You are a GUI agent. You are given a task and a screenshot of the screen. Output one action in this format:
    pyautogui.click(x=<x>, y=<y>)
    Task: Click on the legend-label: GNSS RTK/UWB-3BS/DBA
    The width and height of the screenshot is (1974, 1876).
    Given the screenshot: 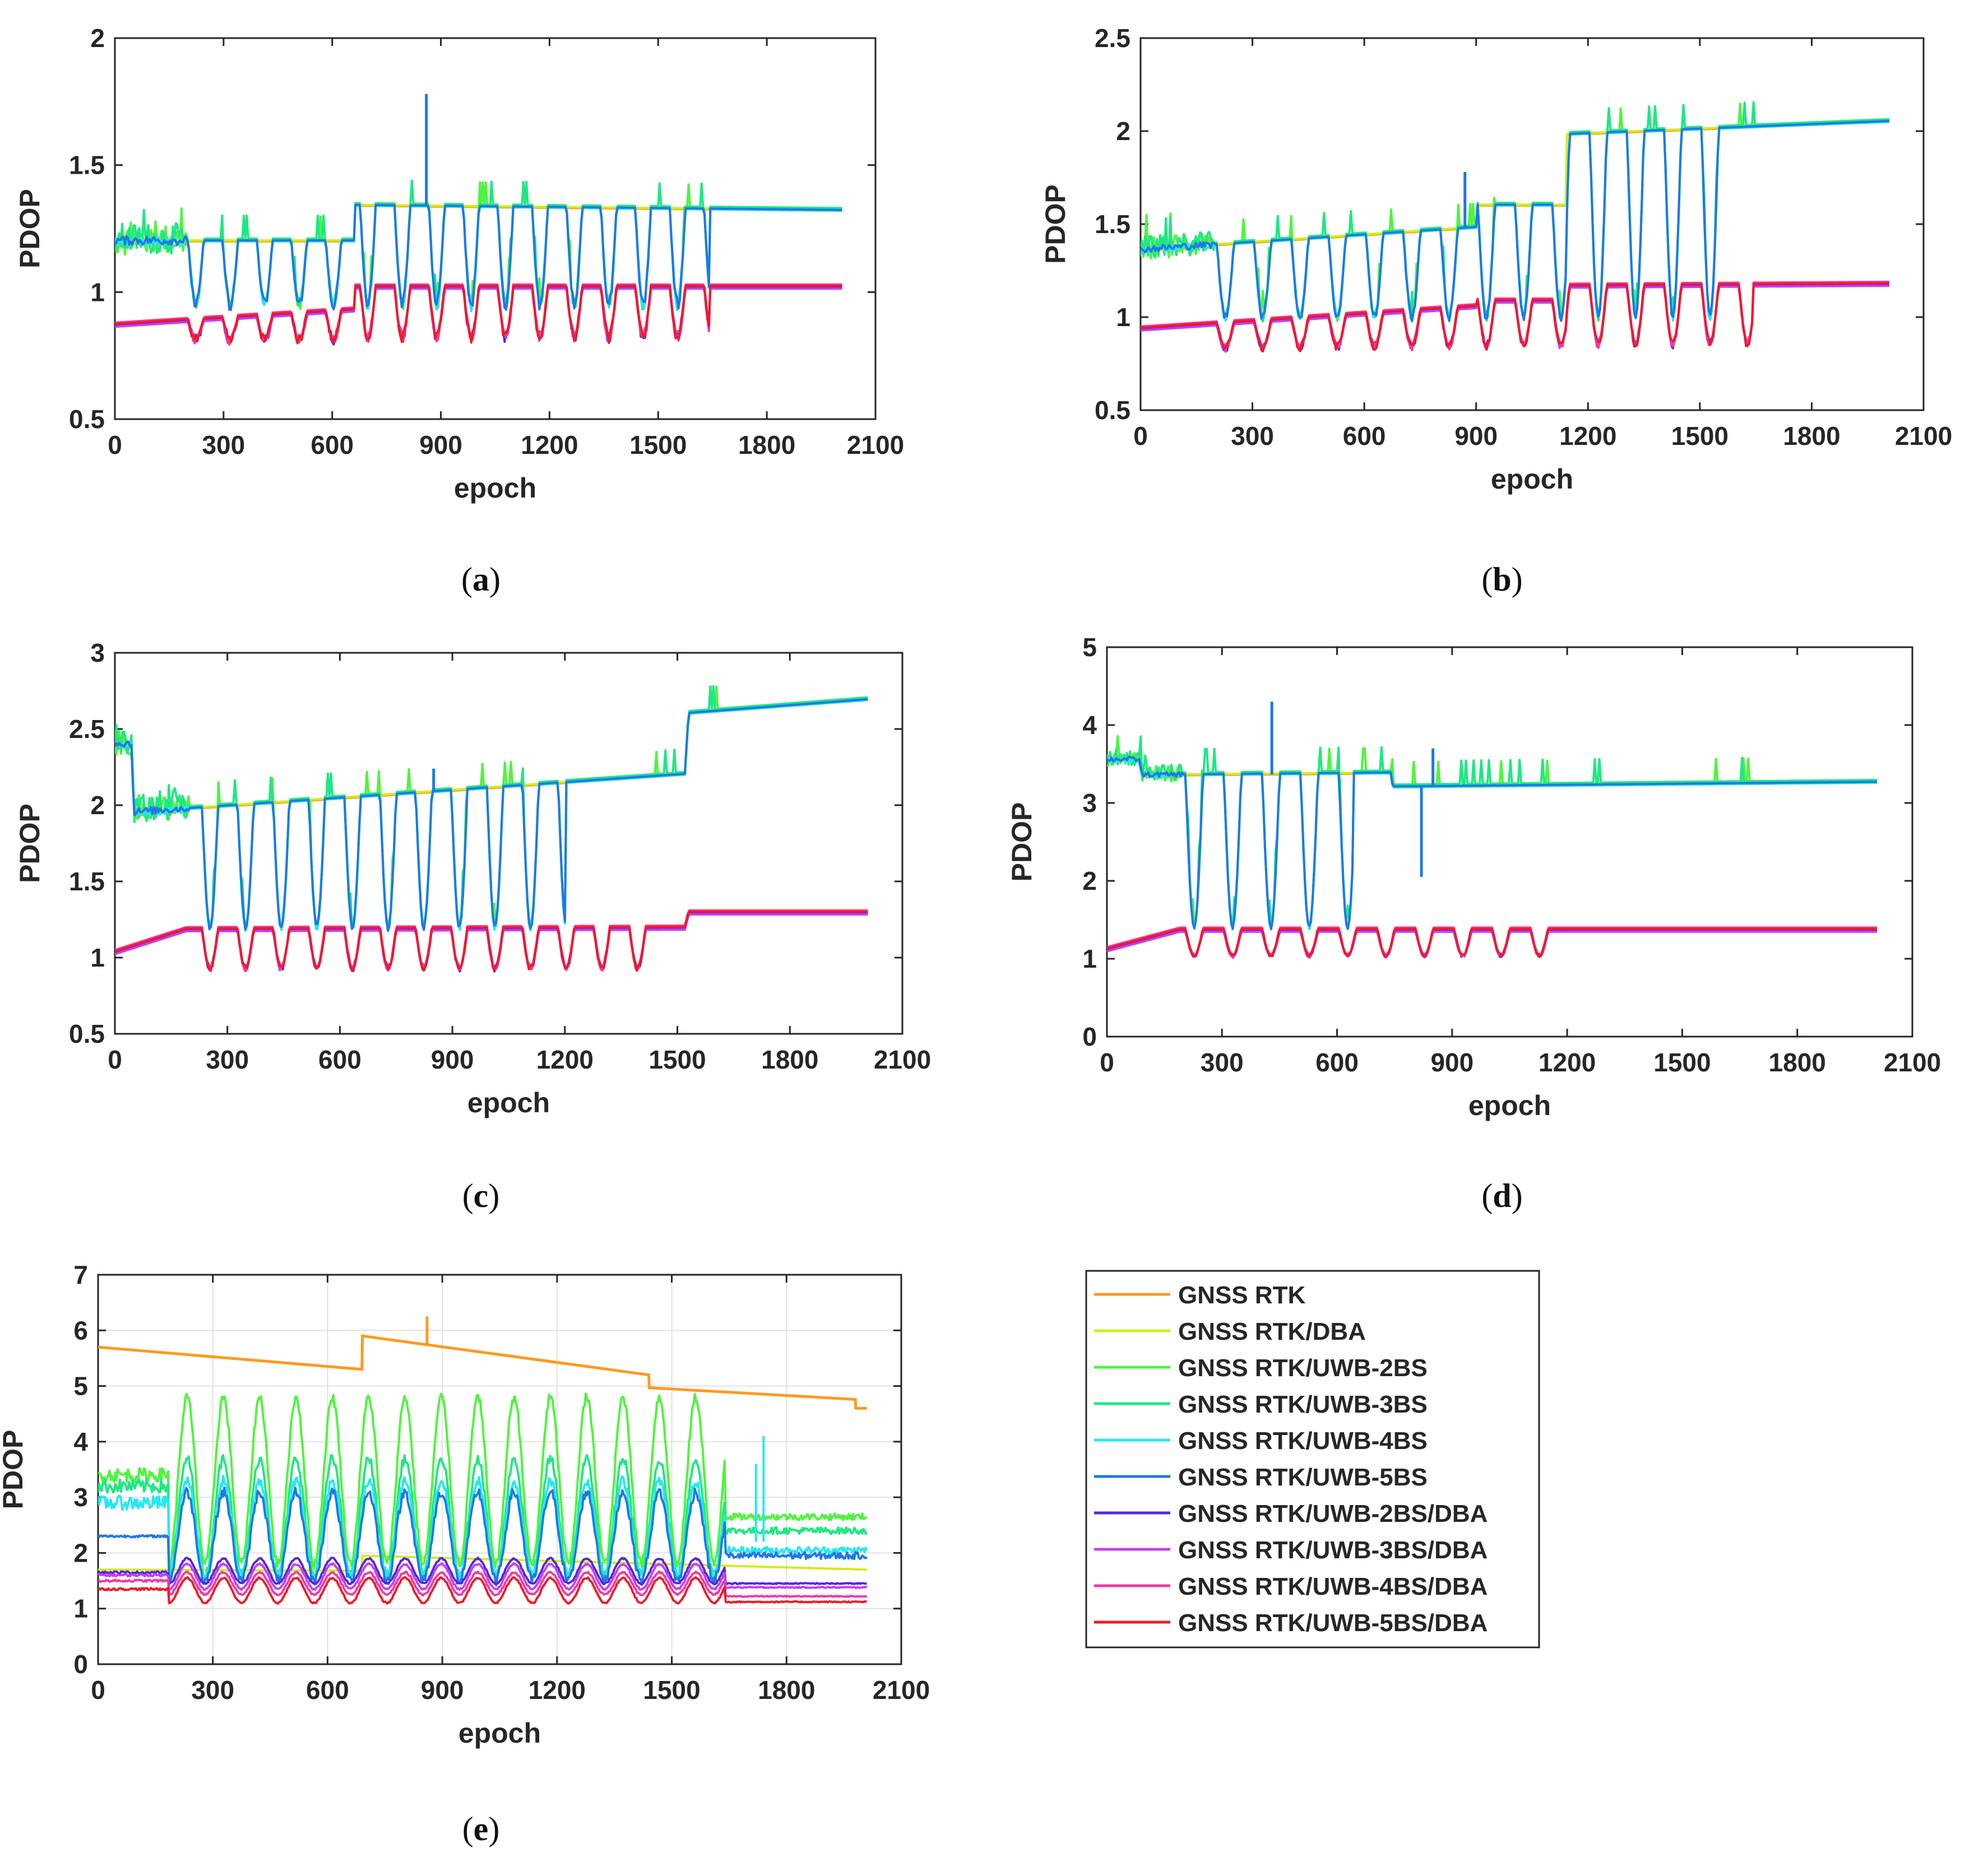 What is the action you would take?
    pyautogui.click(x=1333, y=1550)
    